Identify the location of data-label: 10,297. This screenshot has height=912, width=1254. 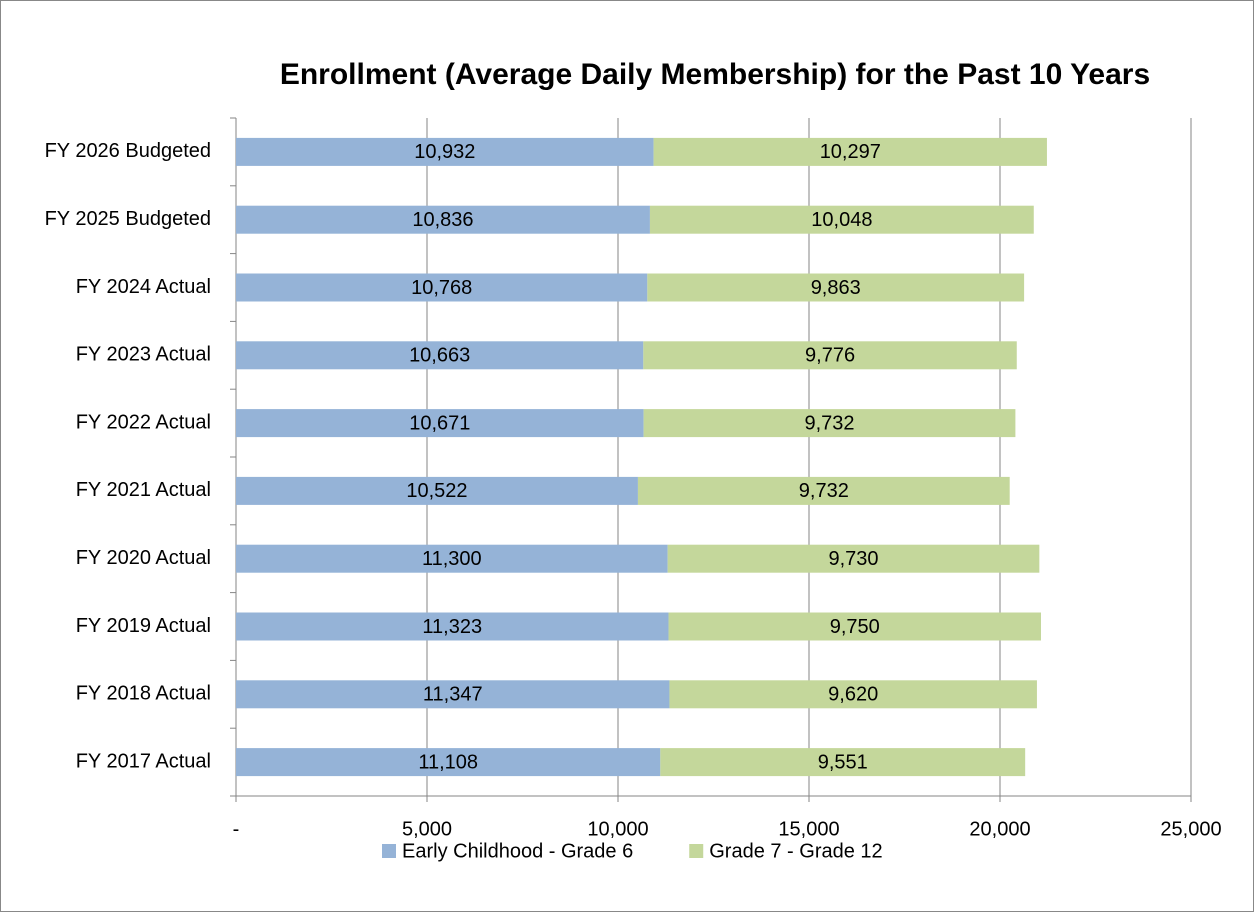
(850, 152).